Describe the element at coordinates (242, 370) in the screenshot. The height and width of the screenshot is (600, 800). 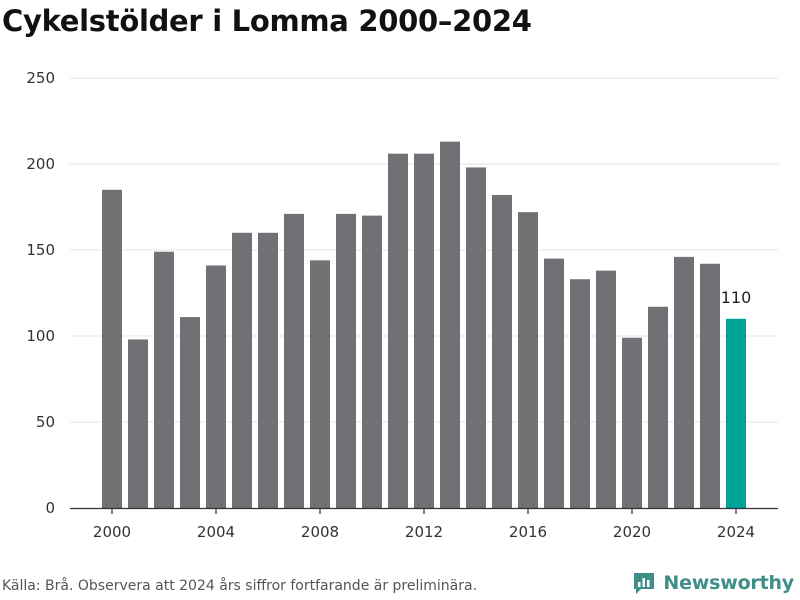
I see `bar-2005` at that location.